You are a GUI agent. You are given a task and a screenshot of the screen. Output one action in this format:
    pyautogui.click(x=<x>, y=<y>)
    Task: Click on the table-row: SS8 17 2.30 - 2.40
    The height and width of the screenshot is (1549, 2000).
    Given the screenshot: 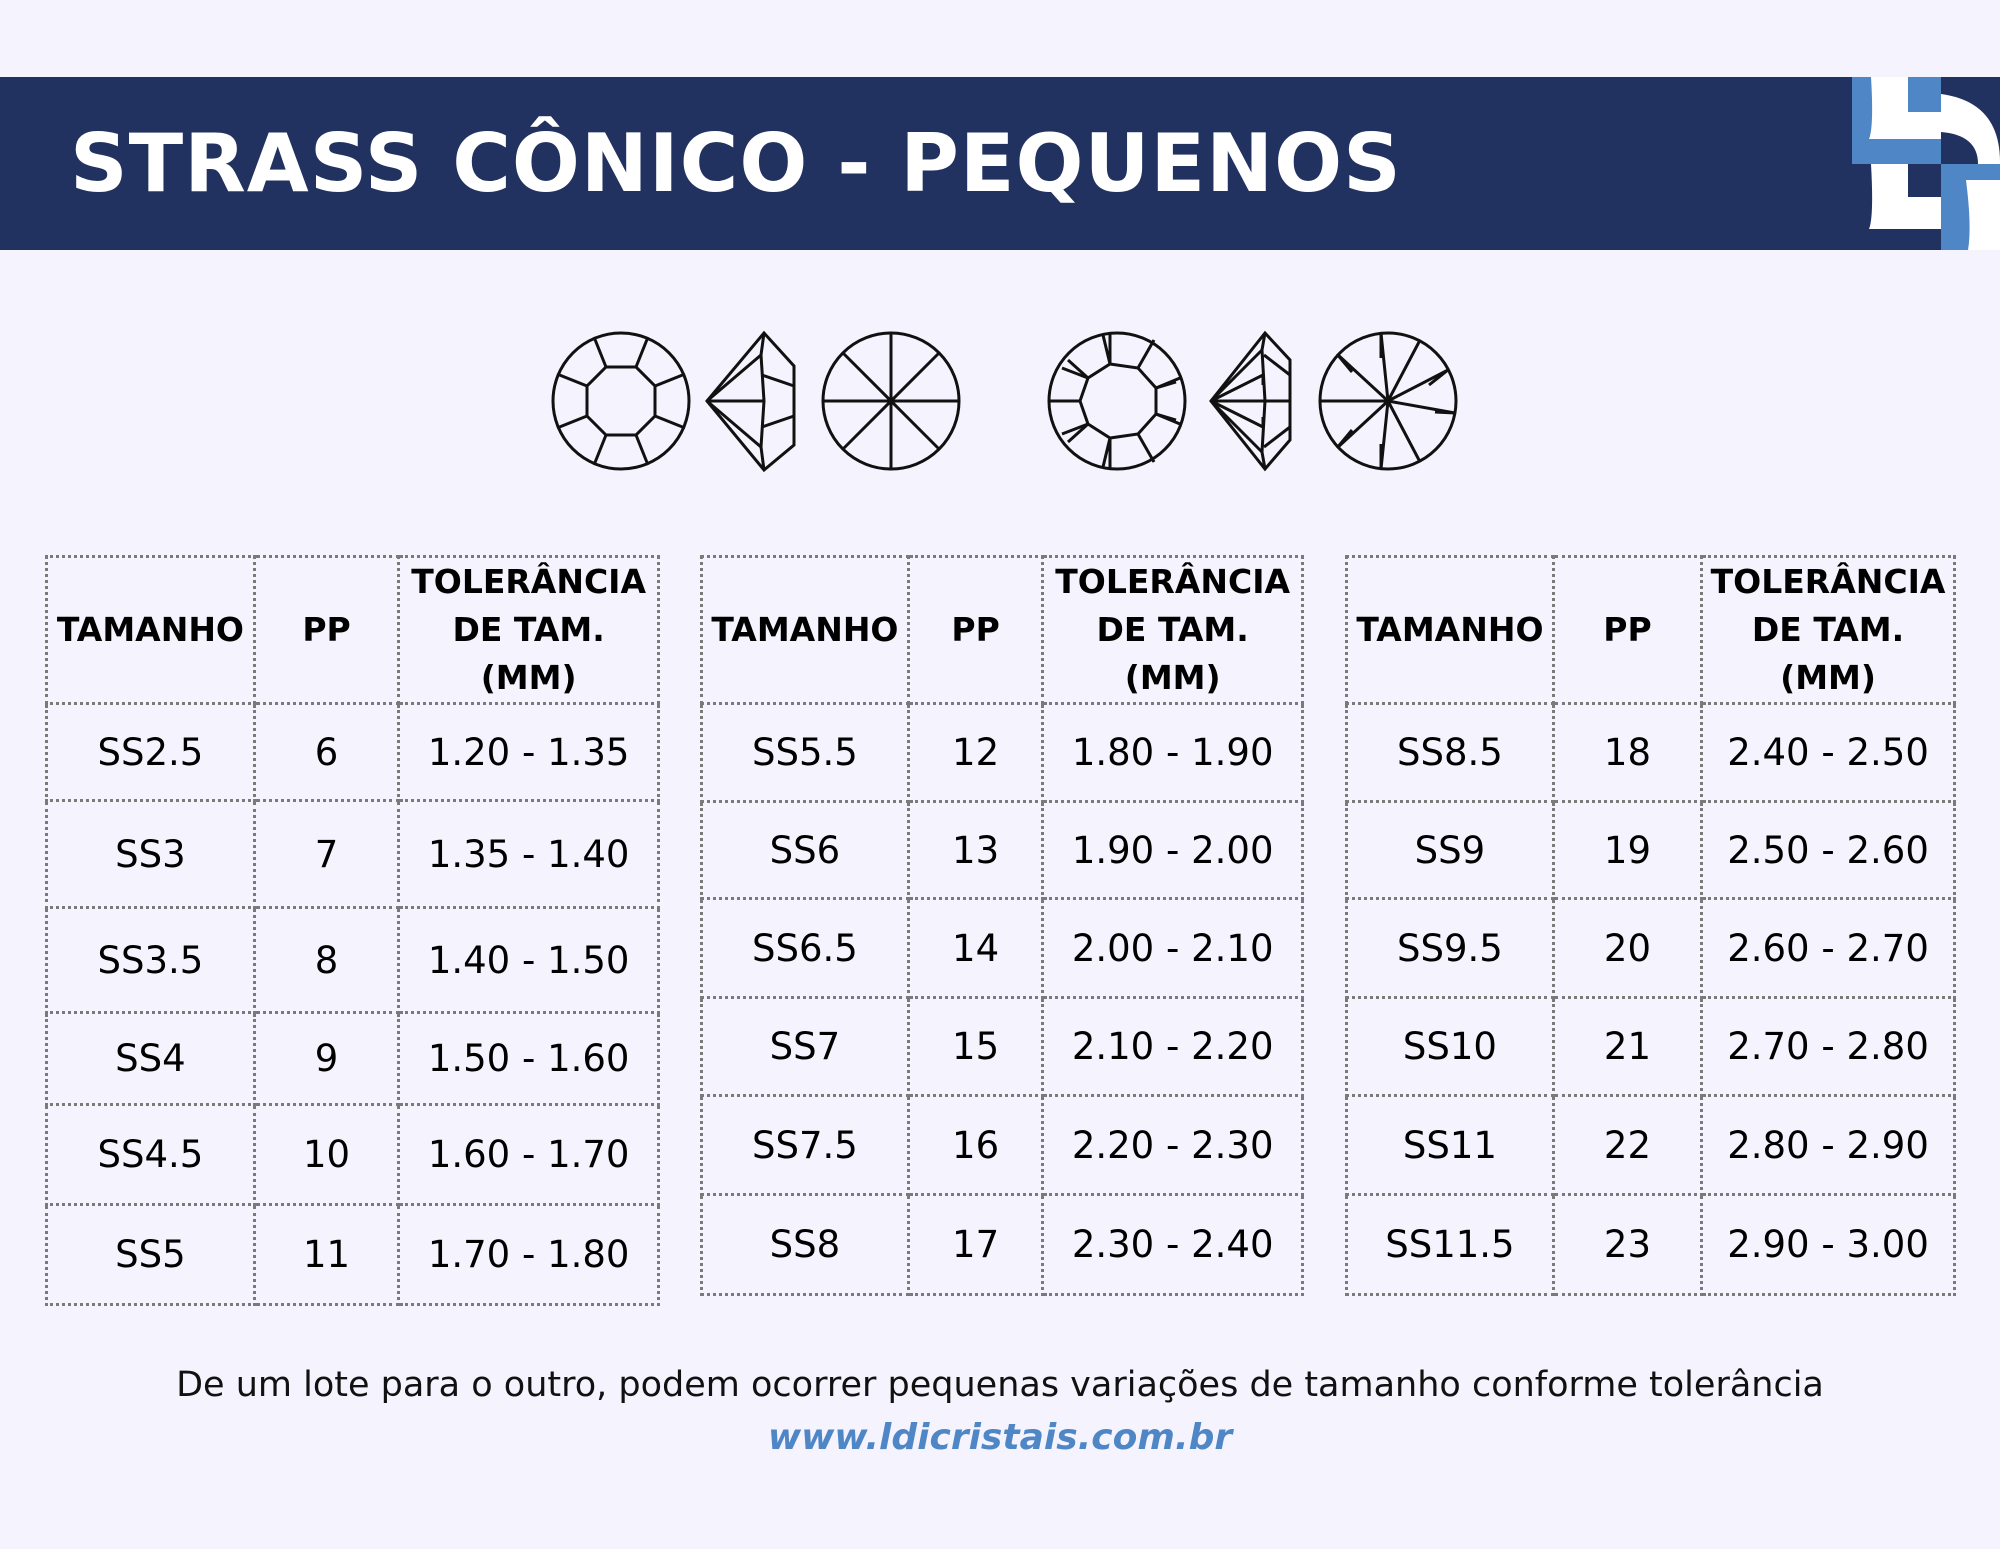 What is the action you would take?
    pyautogui.click(x=1002, y=1244)
    